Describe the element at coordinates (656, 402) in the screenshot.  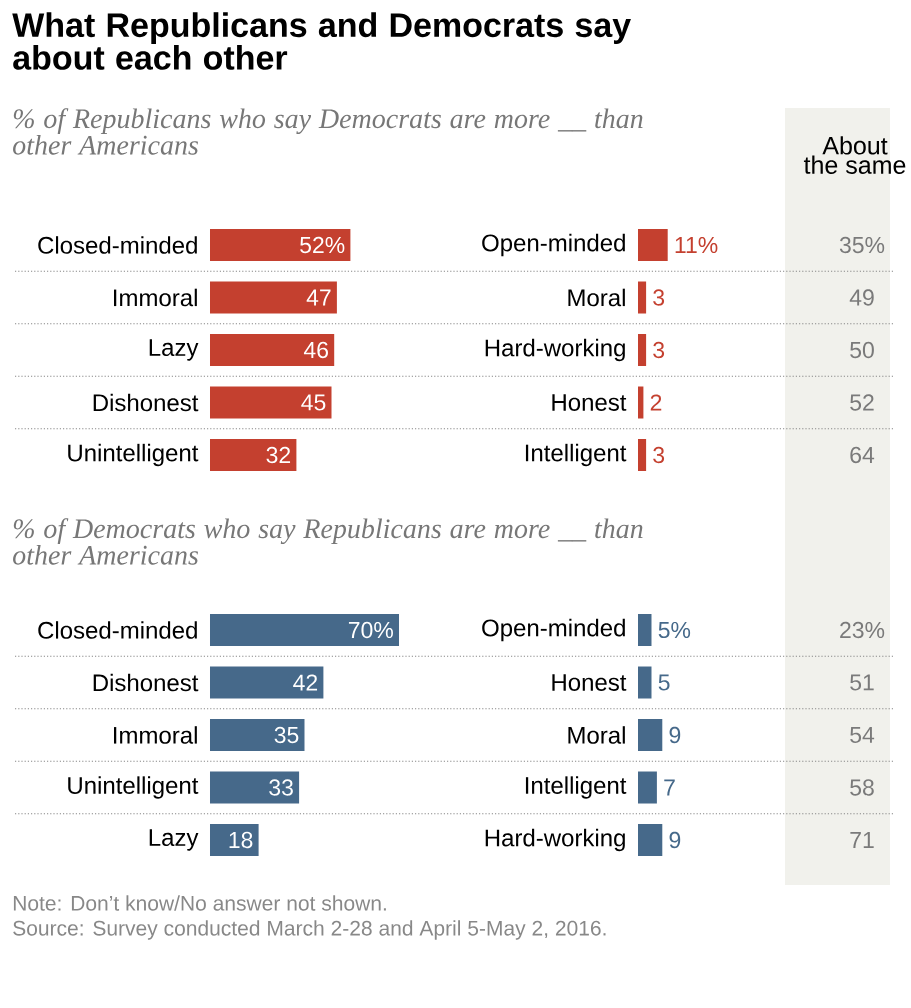
I see `data-label: 2` at that location.